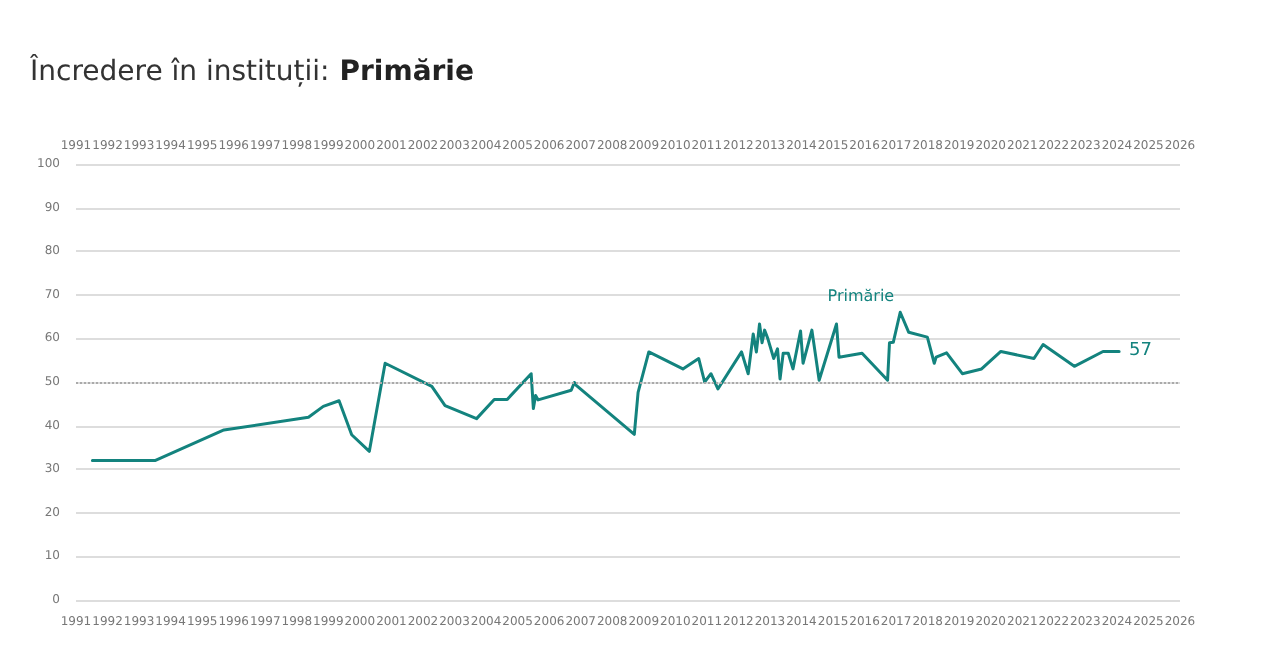  I want to click on data-label: 57, so click(1141, 351).